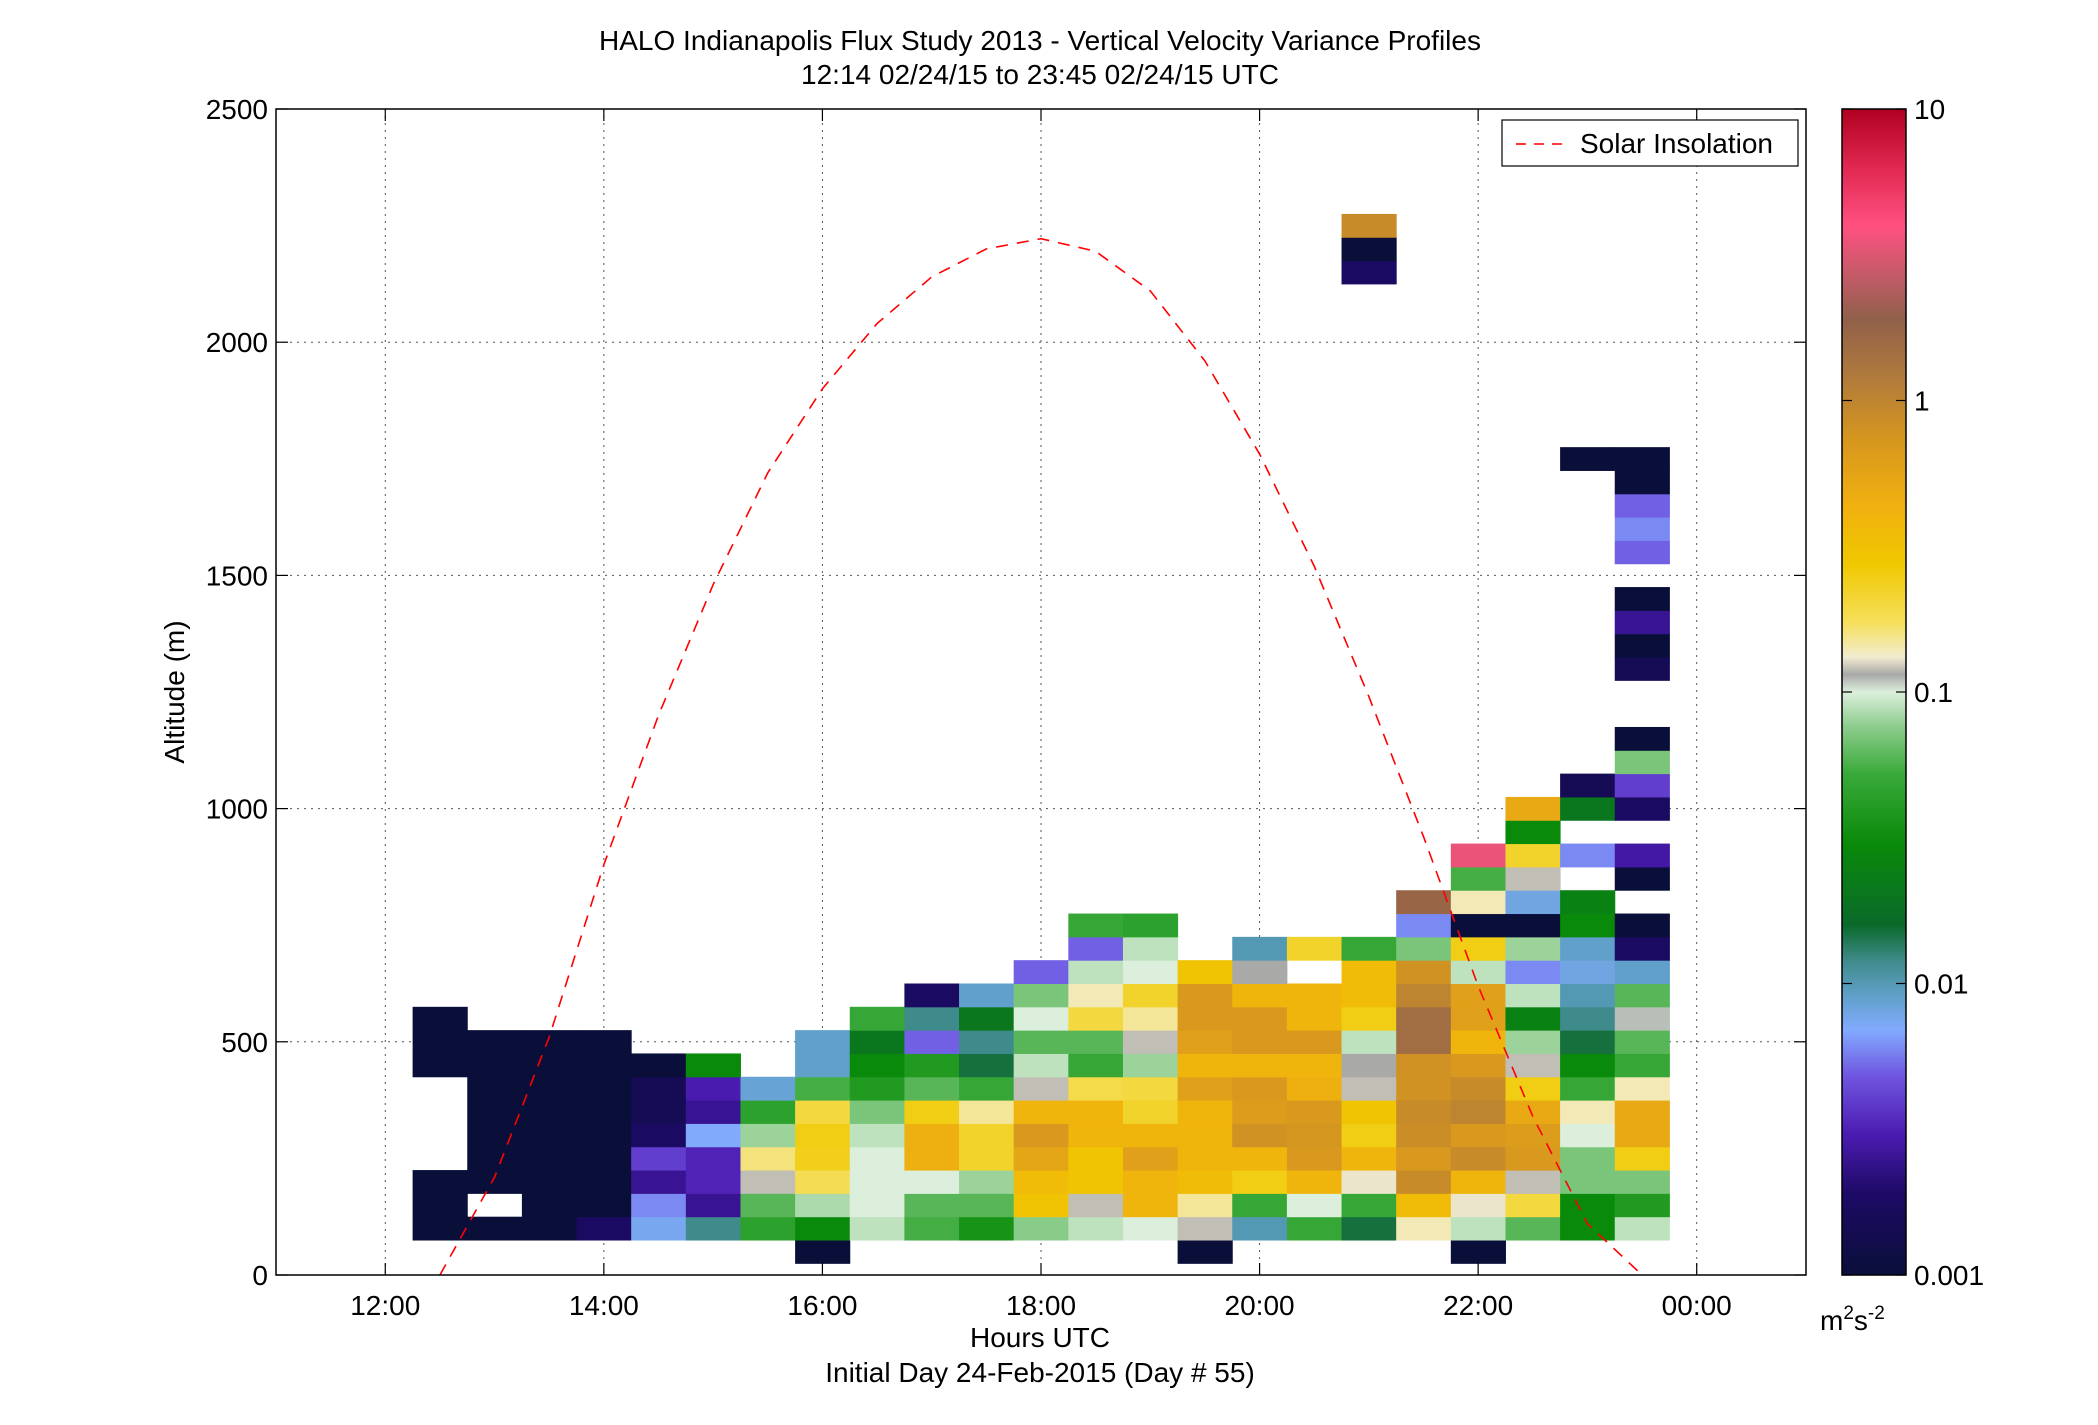 This screenshot has width=2098, height=1425. Describe the element at coordinates (1922, 401) in the screenshot. I see `colorbar-tick-label: 1` at that location.